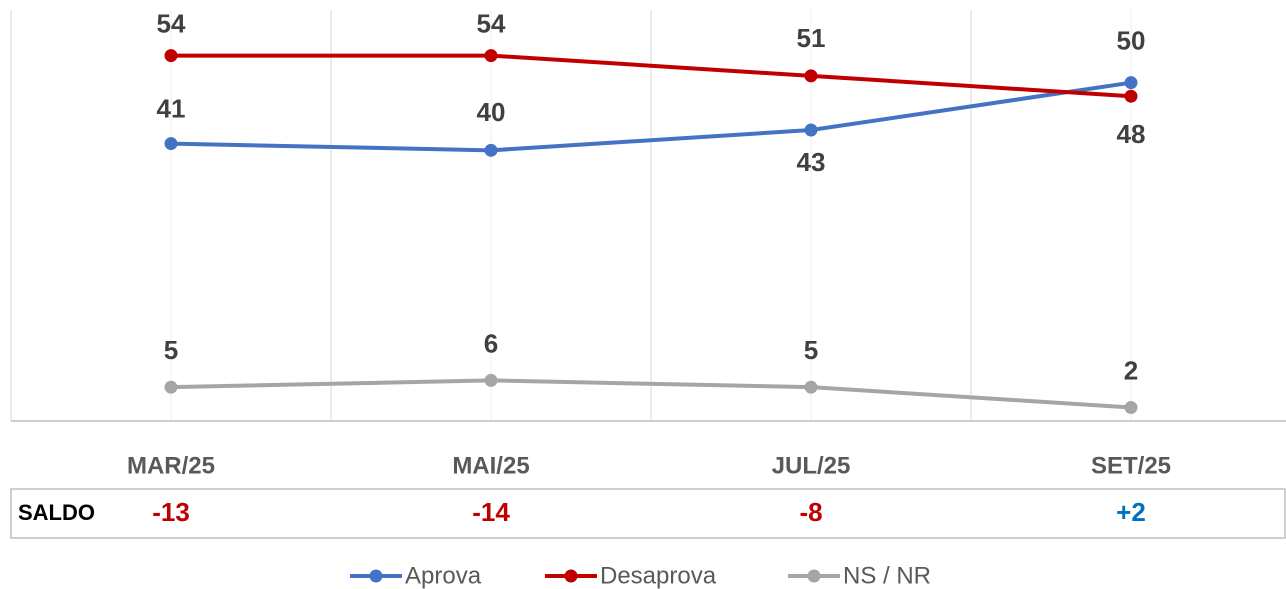 The image size is (1286, 589). Describe the element at coordinates (443, 575) in the screenshot. I see `legend-label: Aprova` at that location.